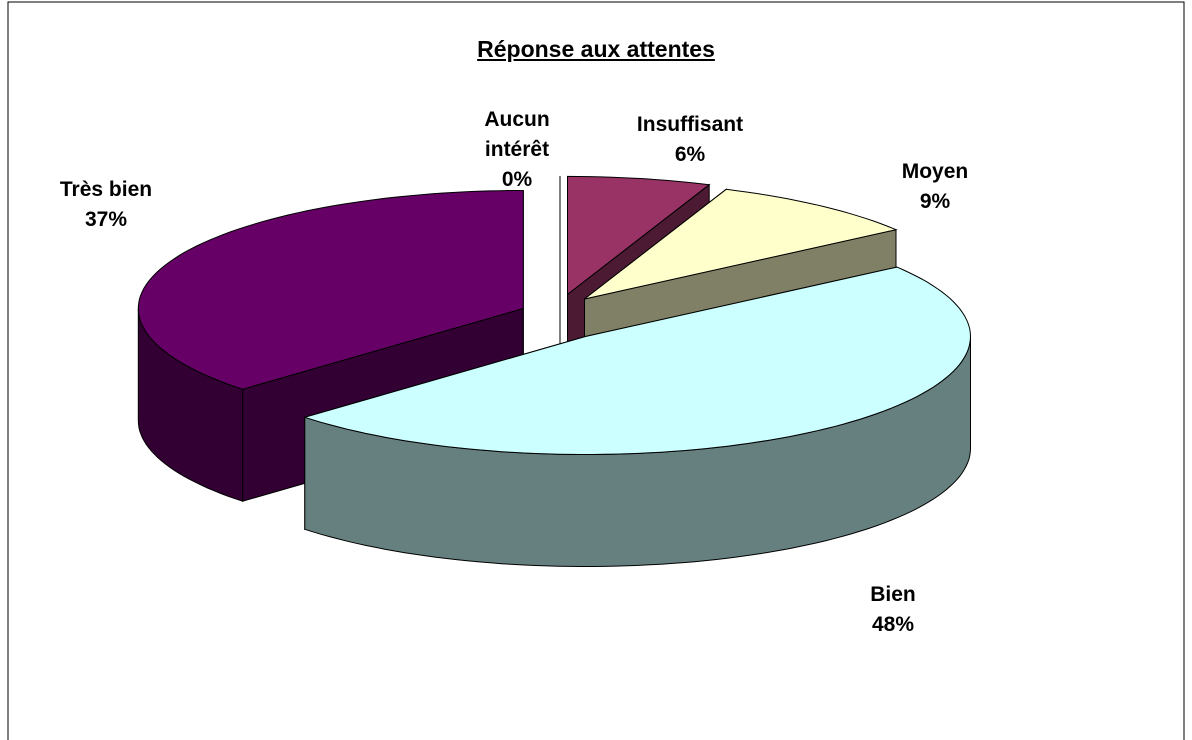 This screenshot has height=740, width=1192. Describe the element at coordinates (893, 610) in the screenshot. I see `slice-label: Bien 48%` at that location.